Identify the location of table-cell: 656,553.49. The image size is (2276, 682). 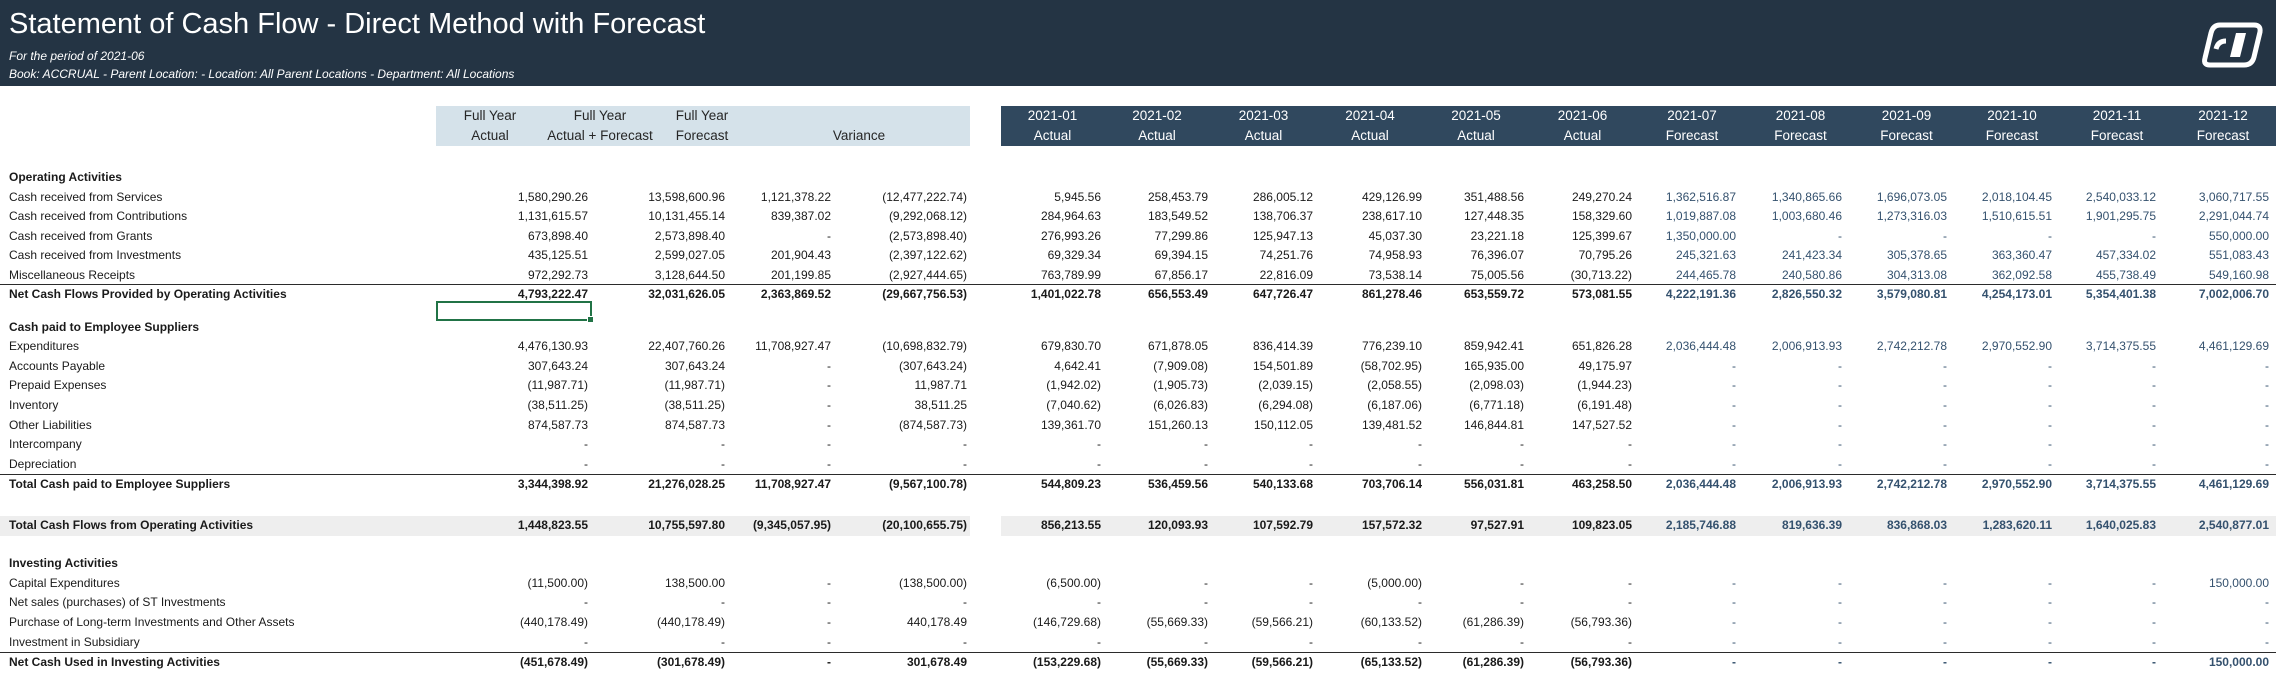
(1177, 294).